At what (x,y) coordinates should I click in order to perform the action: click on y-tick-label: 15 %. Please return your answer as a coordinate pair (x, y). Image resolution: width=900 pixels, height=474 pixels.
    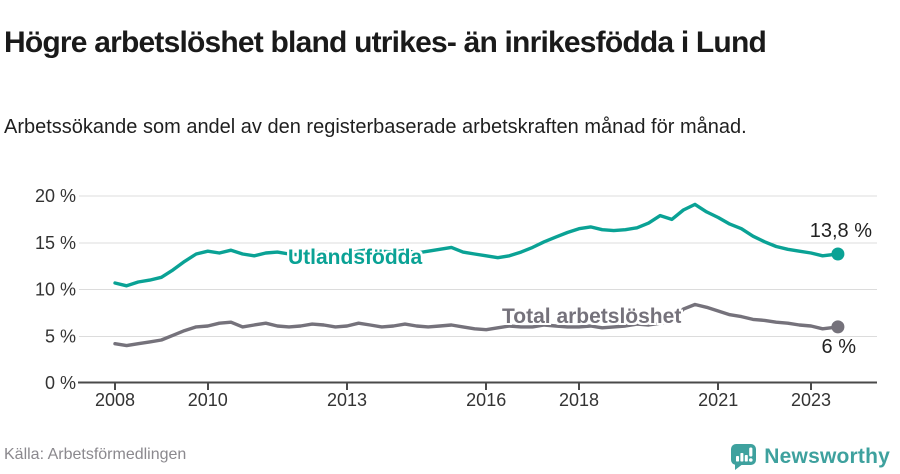
    Looking at the image, I should click on (55, 243).